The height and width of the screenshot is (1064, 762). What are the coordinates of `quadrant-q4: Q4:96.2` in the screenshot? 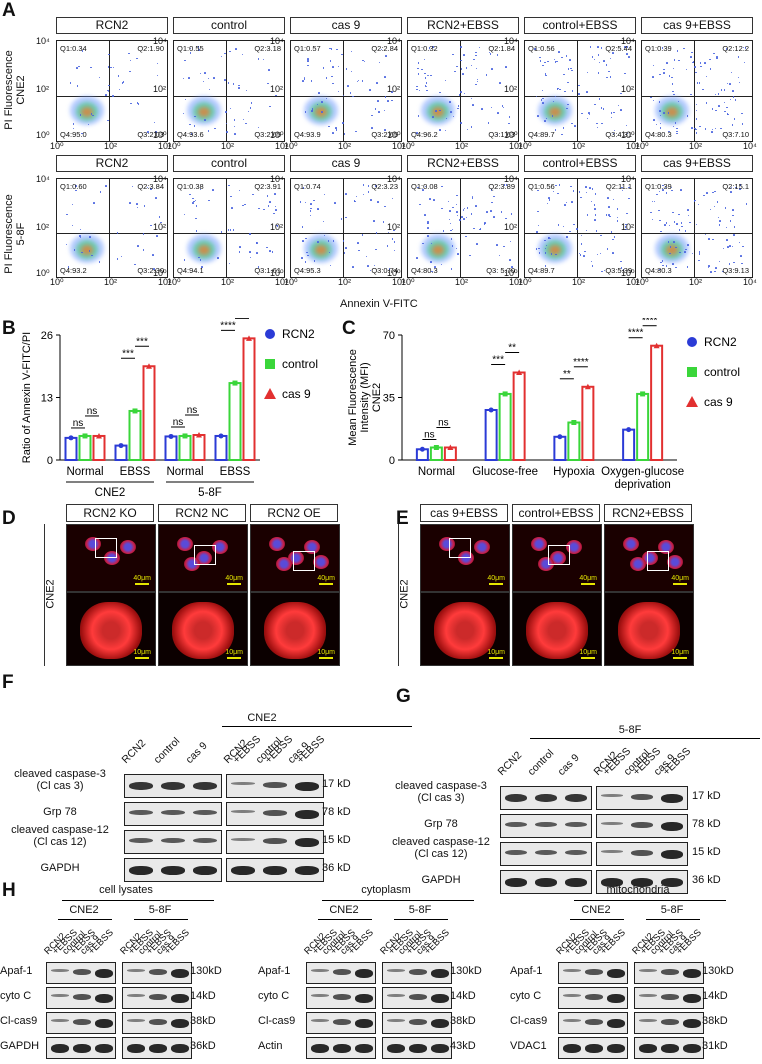 It's located at (424, 134).